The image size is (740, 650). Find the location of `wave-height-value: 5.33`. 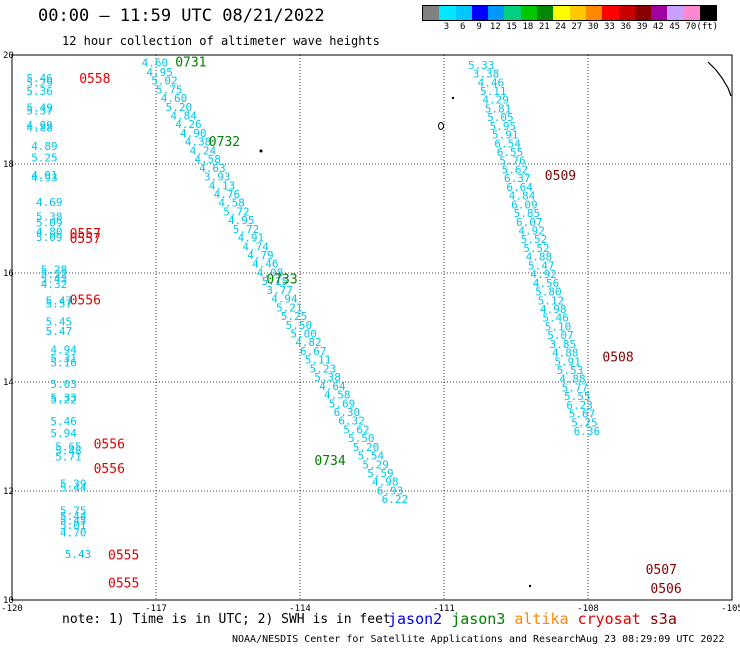

wave-height-value: 5.33 is located at coordinates (63, 397).